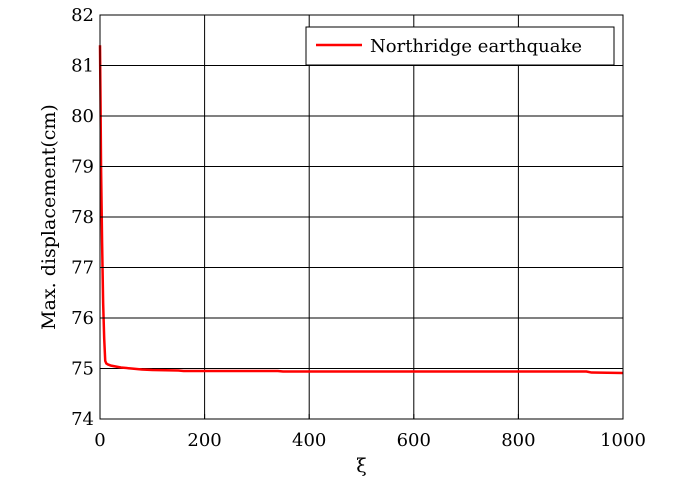 The height and width of the screenshot is (482, 676). Describe the element at coordinates (82, 15) in the screenshot. I see `y-tick-label: 82` at that location.